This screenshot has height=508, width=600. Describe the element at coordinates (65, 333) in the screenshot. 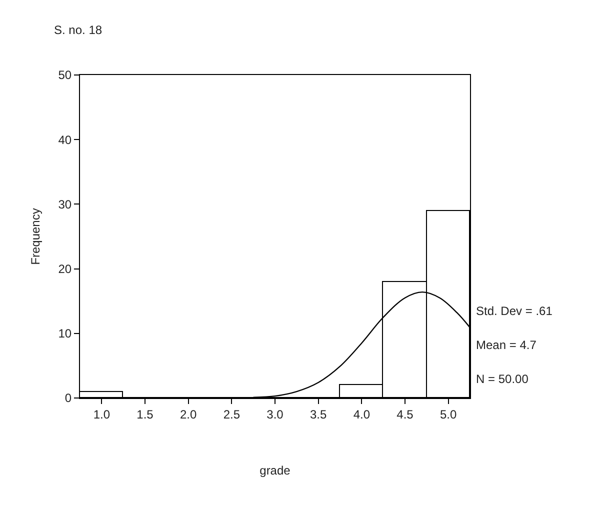

I see `y-tick-label: 10` at that location.